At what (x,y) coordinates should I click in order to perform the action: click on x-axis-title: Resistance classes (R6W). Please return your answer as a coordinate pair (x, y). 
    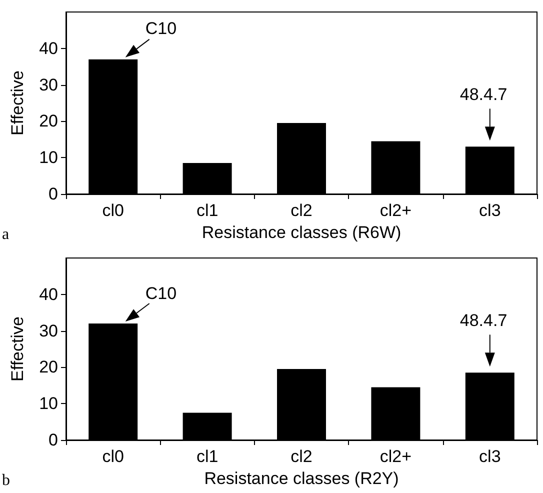
    Looking at the image, I should click on (302, 232).